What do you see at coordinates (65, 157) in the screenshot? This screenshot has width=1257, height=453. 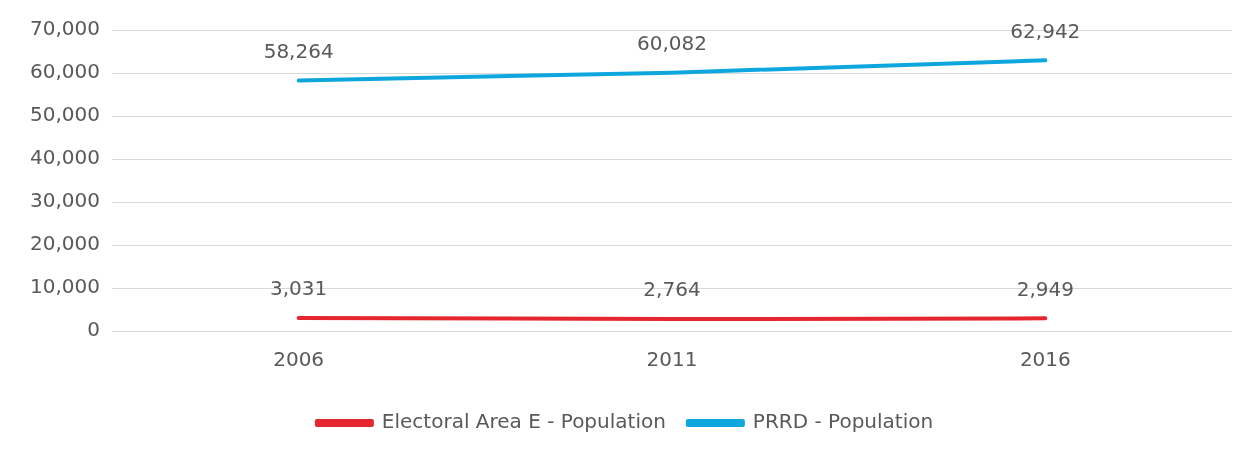 I see `y-tick-label: 40,000` at bounding box center [65, 157].